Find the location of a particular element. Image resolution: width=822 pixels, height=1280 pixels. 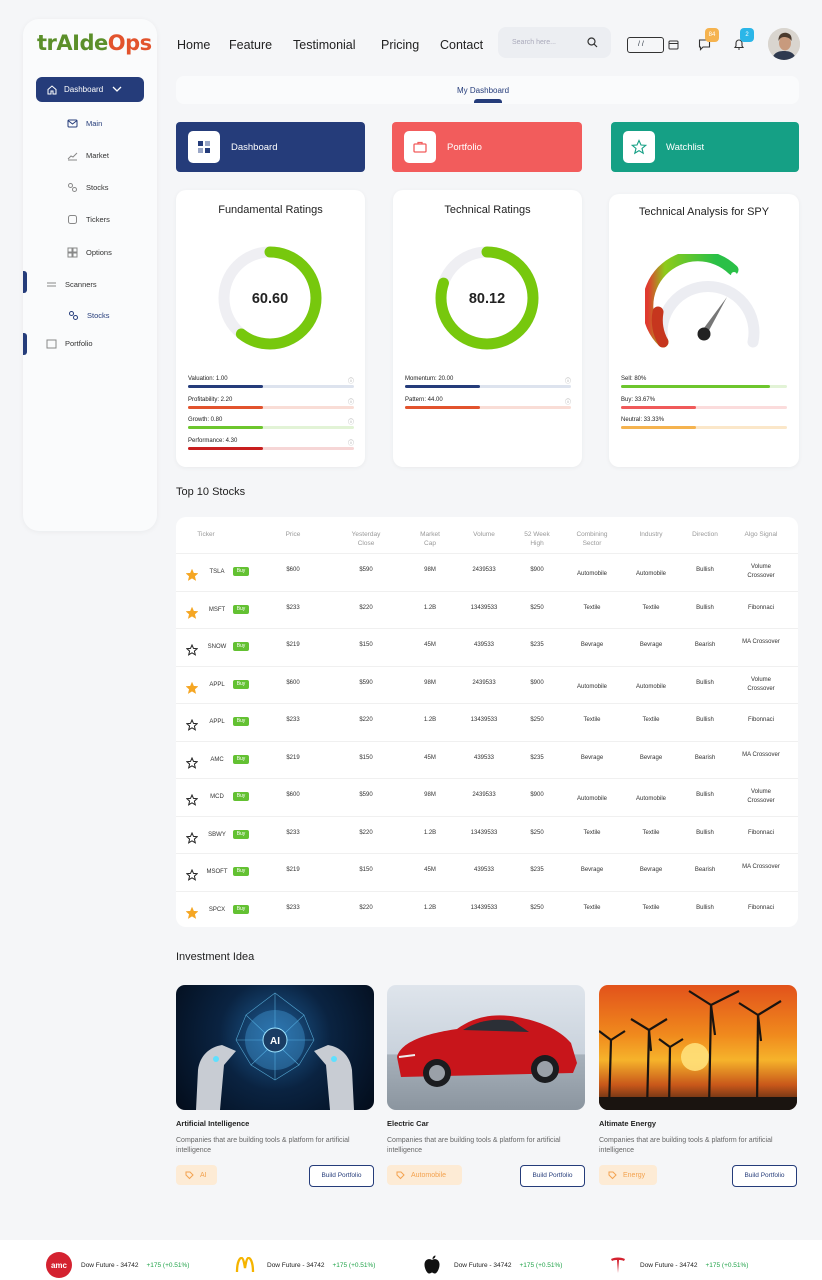

ticker-symbol: MCD is located at coordinates (217, 797).